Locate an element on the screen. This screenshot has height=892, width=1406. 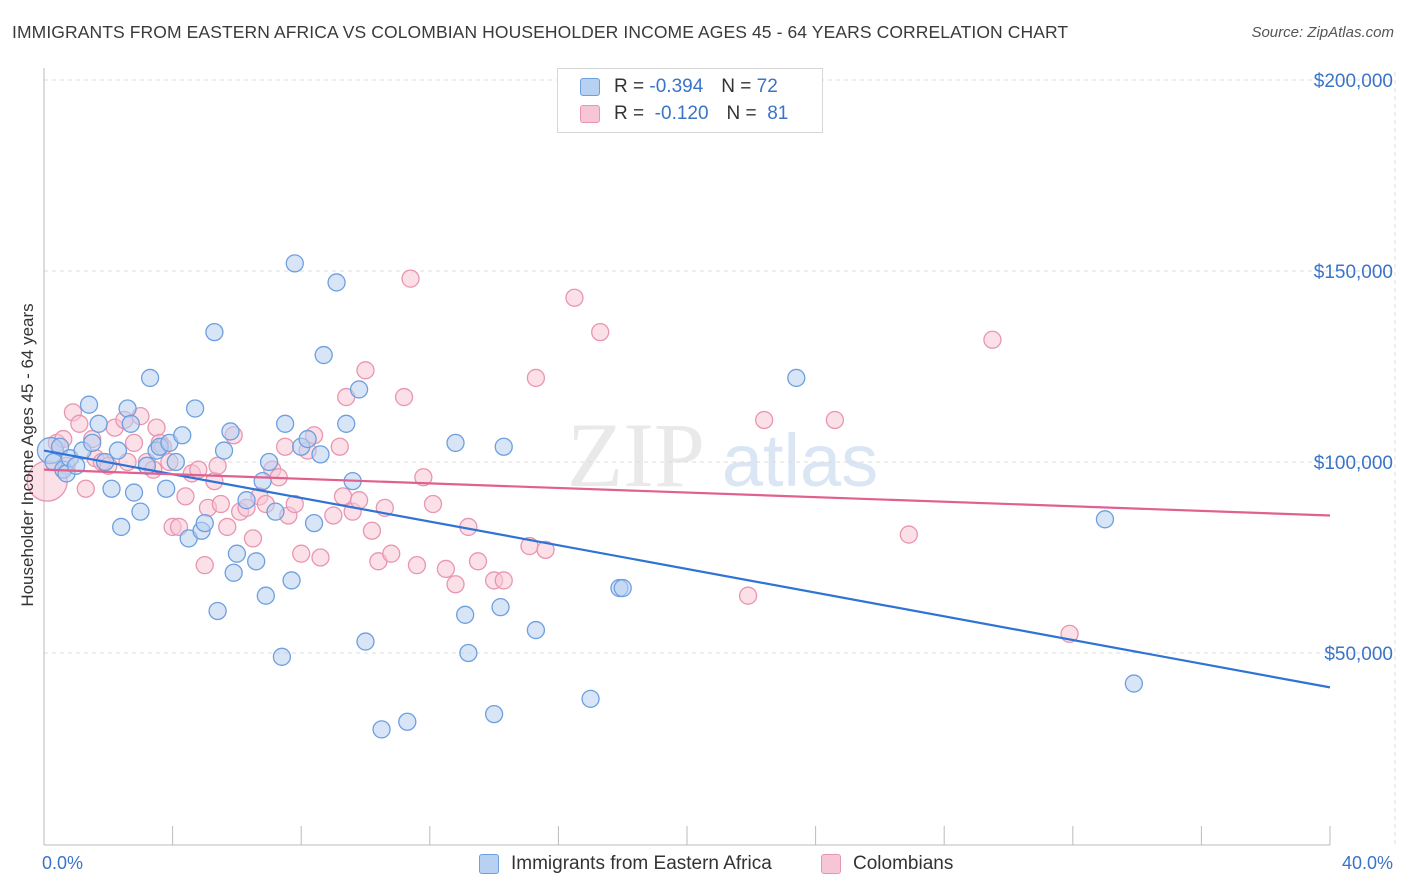
x-max-label: 40.0% is located at coordinates (1367, 863).